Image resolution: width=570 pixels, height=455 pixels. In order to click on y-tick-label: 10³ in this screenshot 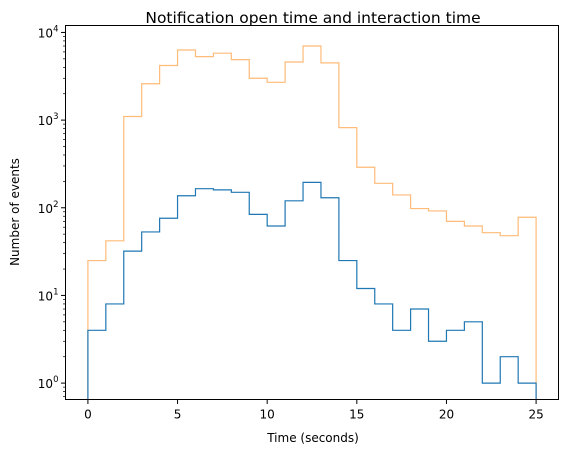, I will do `click(48, 120)`.